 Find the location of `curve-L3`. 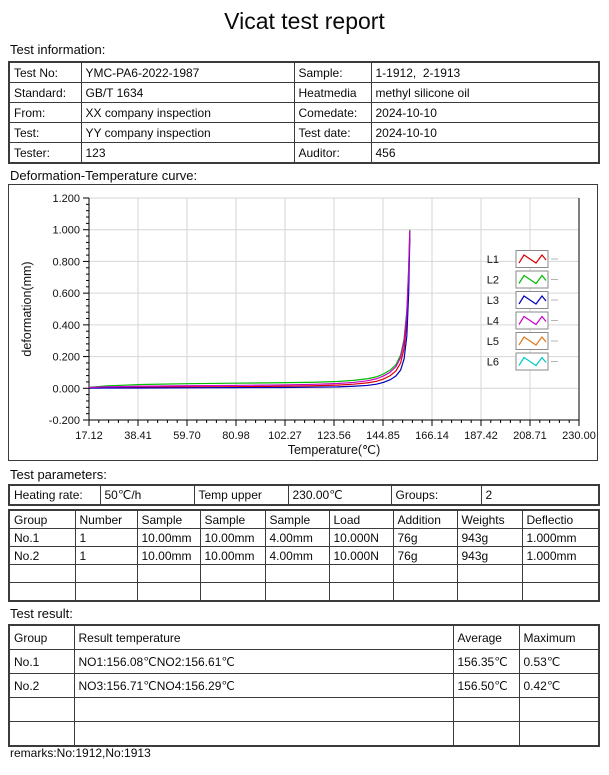

curve-L3 is located at coordinates (249, 313).